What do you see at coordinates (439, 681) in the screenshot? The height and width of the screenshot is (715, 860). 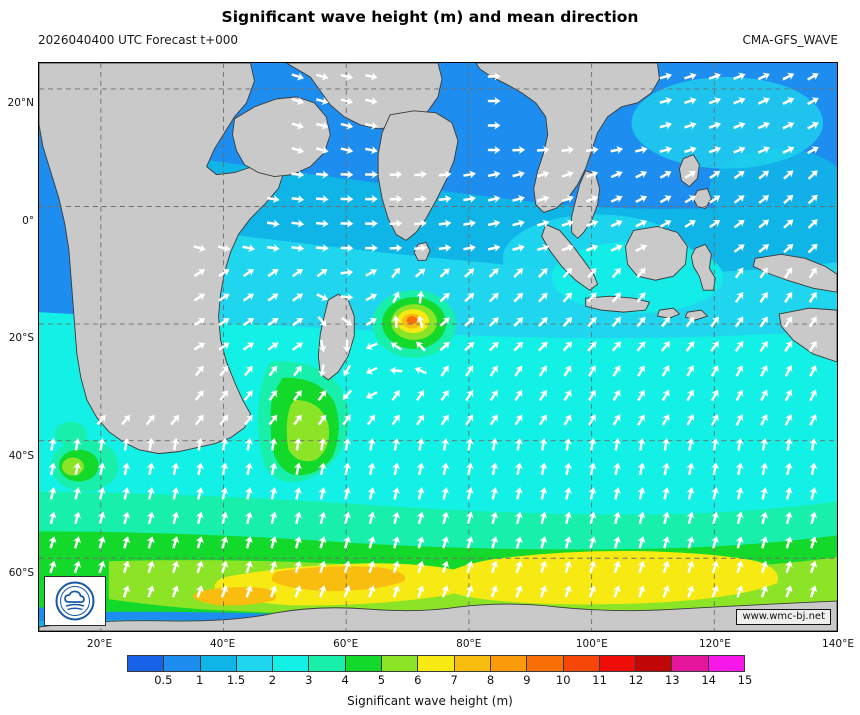 I see `colorbar-tick-labels: 0.5 1 1.5 2 3 4 5 6 7 8 9 10 11 12 13 14 15` at bounding box center [439, 681].